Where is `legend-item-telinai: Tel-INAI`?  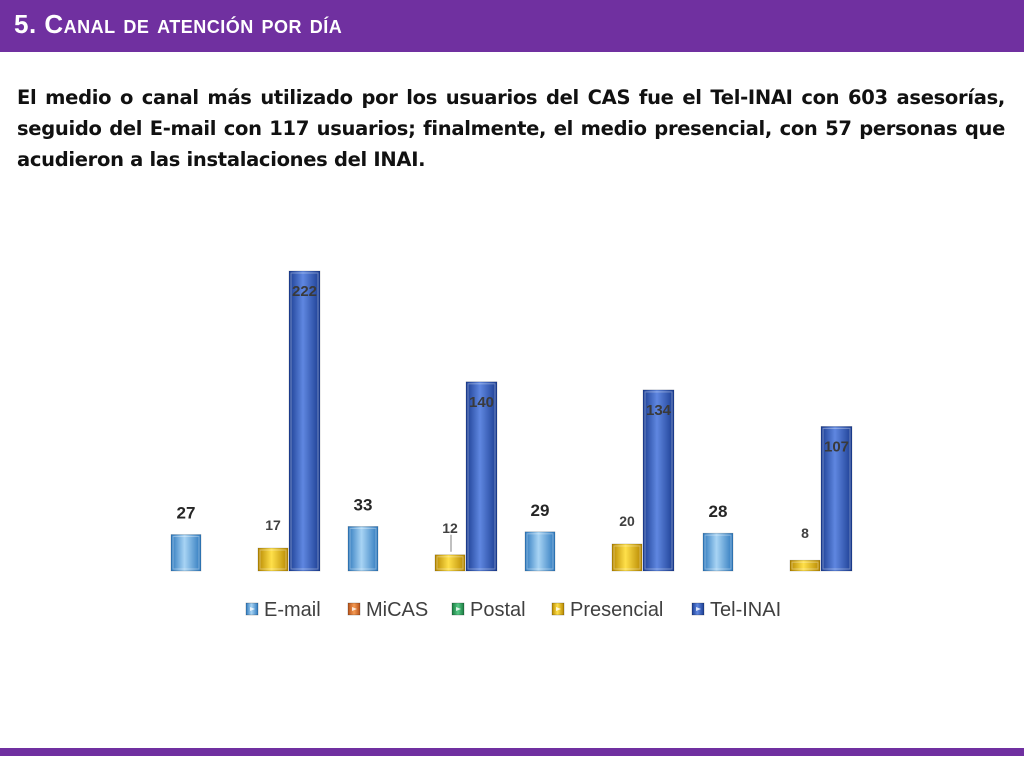
legend-item-telinai: Tel-INAI is located at coordinates (736, 610).